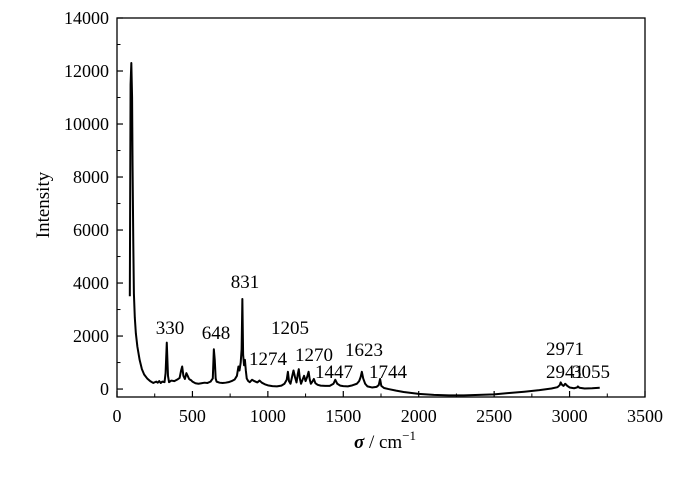 Image resolution: width=700 pixels, height=481 pixels. What do you see at coordinates (591, 372) in the screenshot?
I see `peak-label-3055: 3055` at bounding box center [591, 372].